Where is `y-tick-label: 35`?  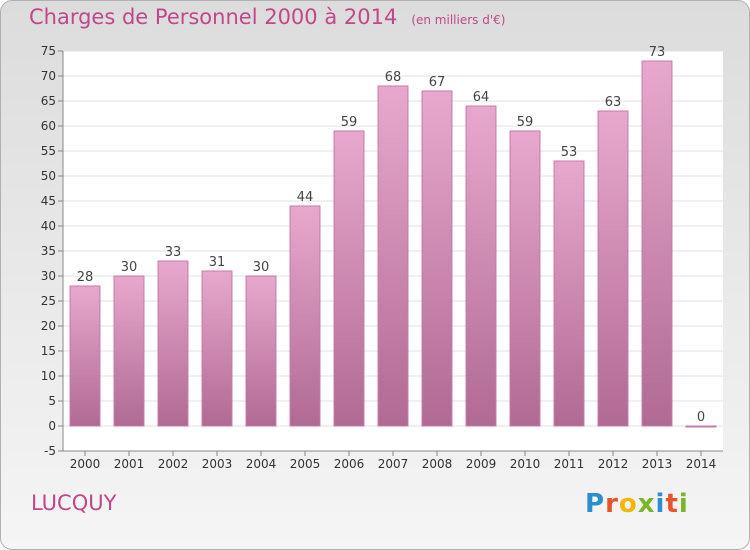
y-tick-label: 35 is located at coordinates (48, 251).